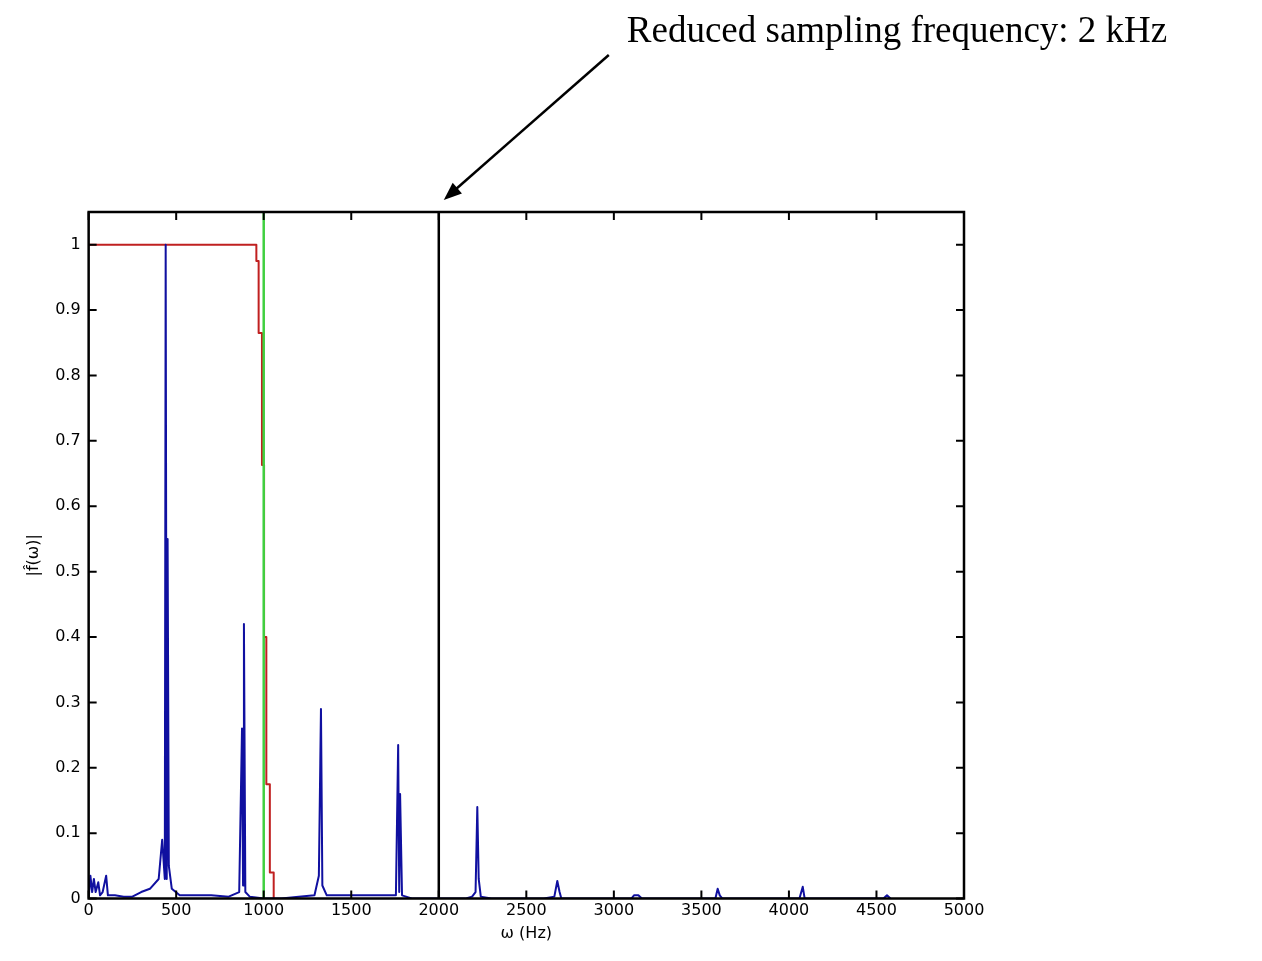 The height and width of the screenshot is (961, 1262). Describe the element at coordinates (68, 701) in the screenshot. I see `y-tick-label: 0.3` at that location.